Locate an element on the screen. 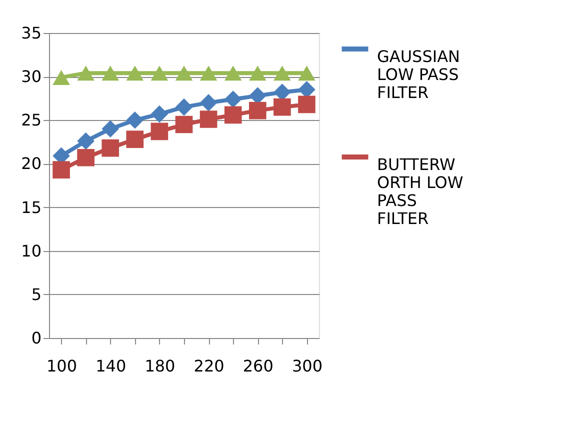  x-tick-label: 180 is located at coordinates (160, 366).